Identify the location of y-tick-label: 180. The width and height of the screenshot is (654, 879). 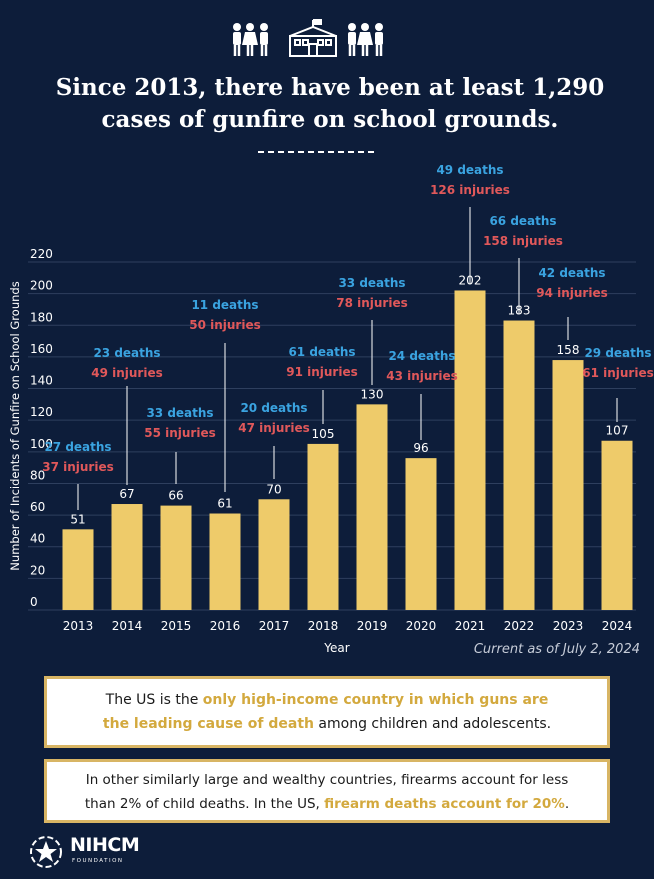
(41, 317).